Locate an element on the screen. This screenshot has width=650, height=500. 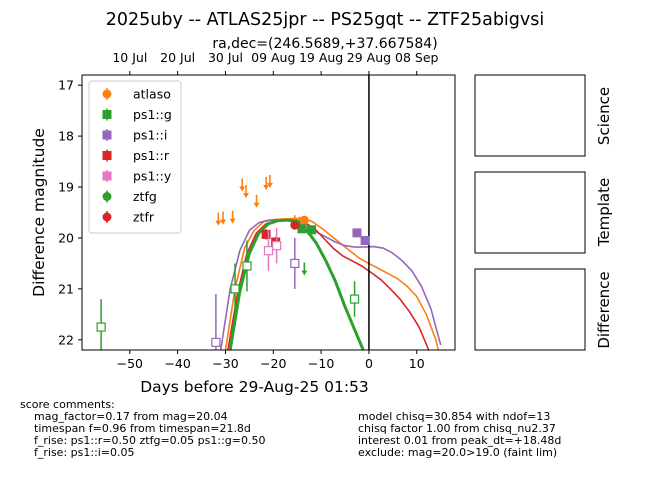
data-point-ztfr is located at coordinates (295, 225).